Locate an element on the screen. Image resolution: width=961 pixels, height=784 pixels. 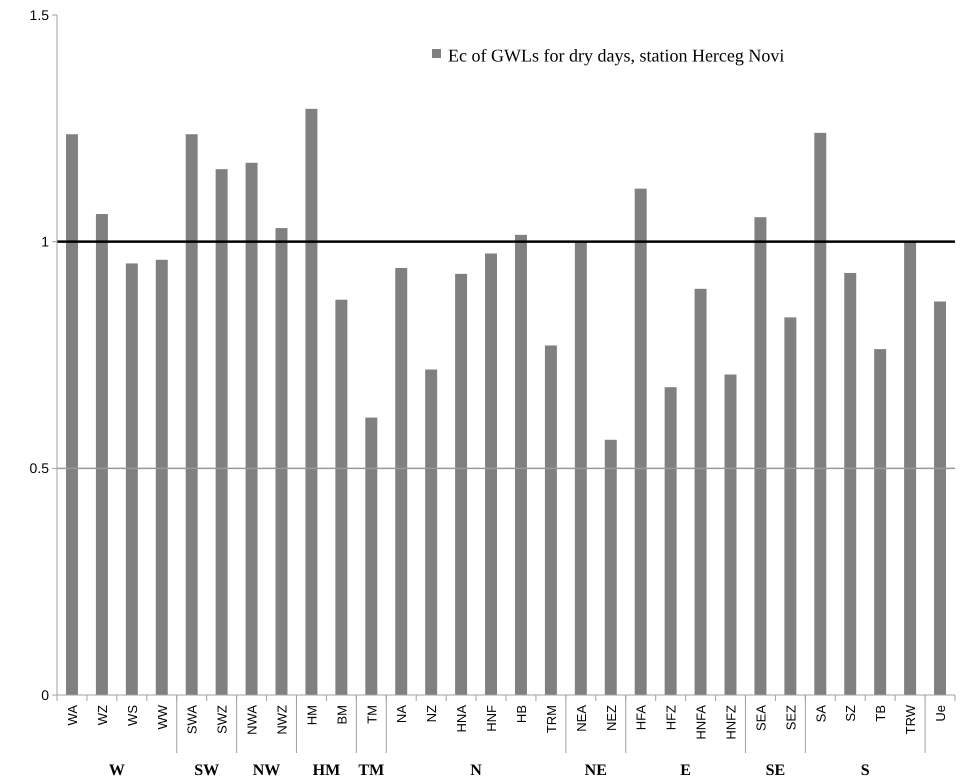
y-tick-label: 0.5 is located at coordinates (40, 468).